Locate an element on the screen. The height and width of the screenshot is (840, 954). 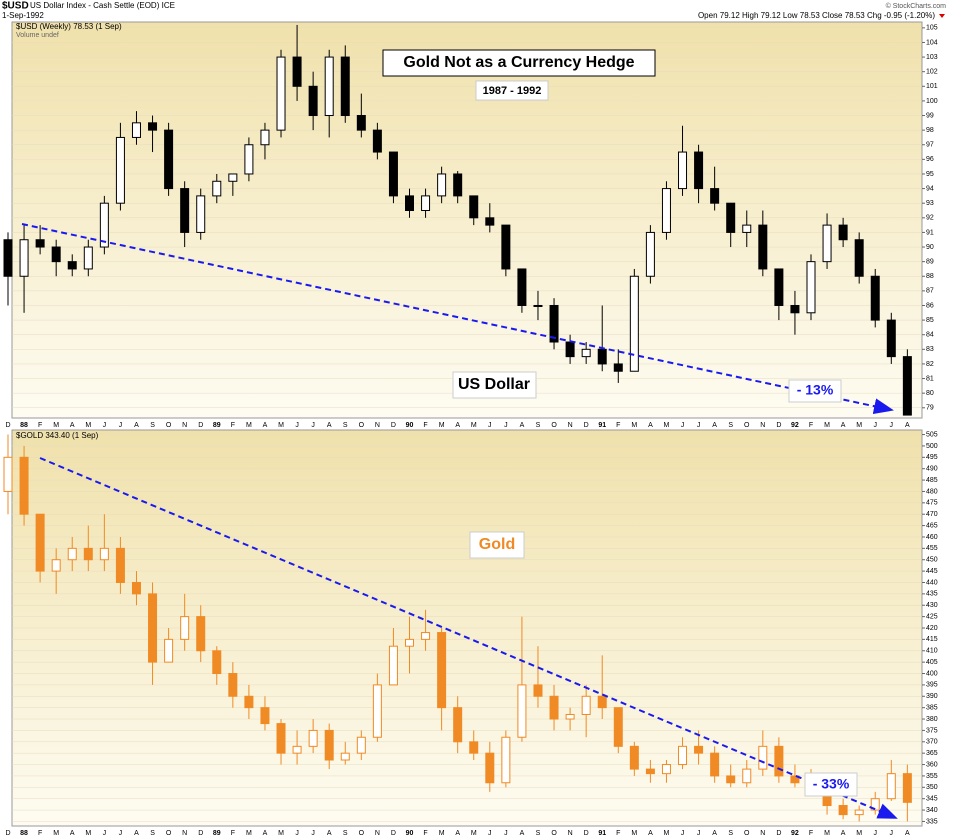
y-tick-label: 102 is located at coordinates (932, 72).